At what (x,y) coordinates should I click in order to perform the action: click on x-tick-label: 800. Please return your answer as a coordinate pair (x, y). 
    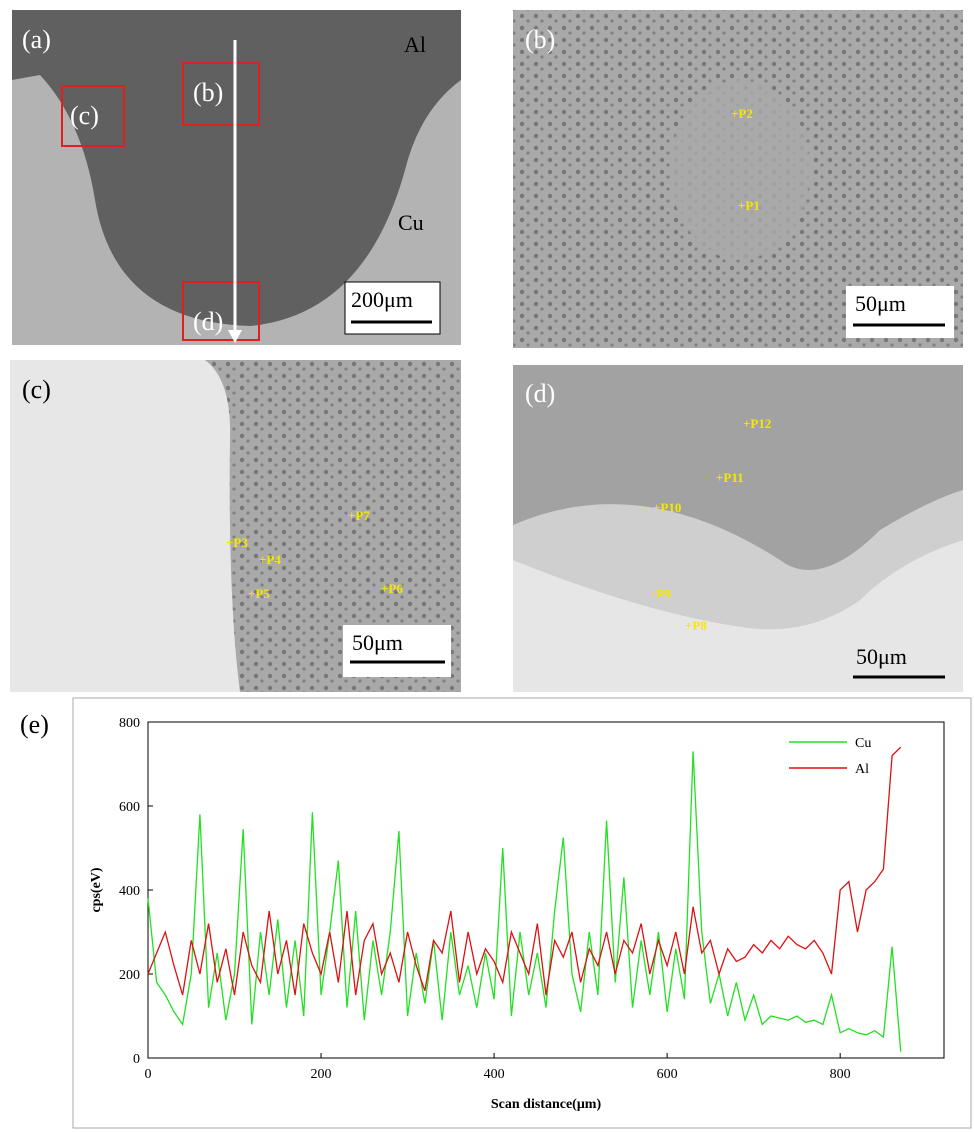
    Looking at the image, I should click on (840, 1074).